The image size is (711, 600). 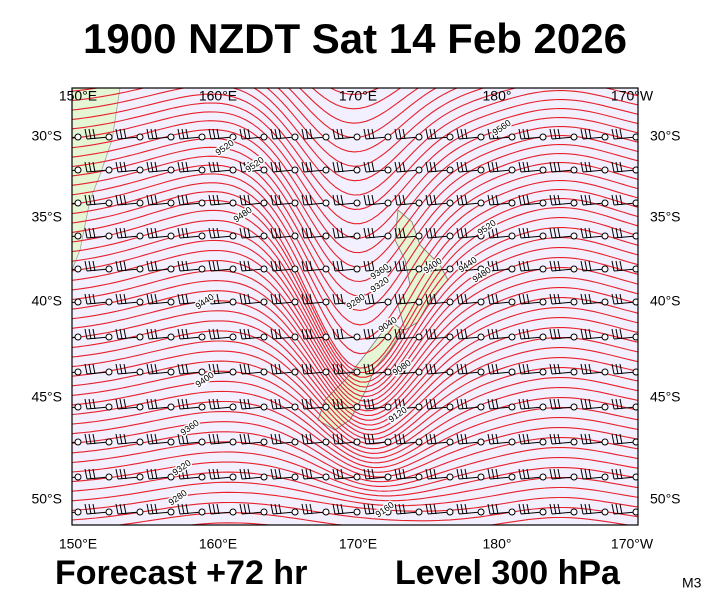 I want to click on contour-line, so click(x=355, y=442).